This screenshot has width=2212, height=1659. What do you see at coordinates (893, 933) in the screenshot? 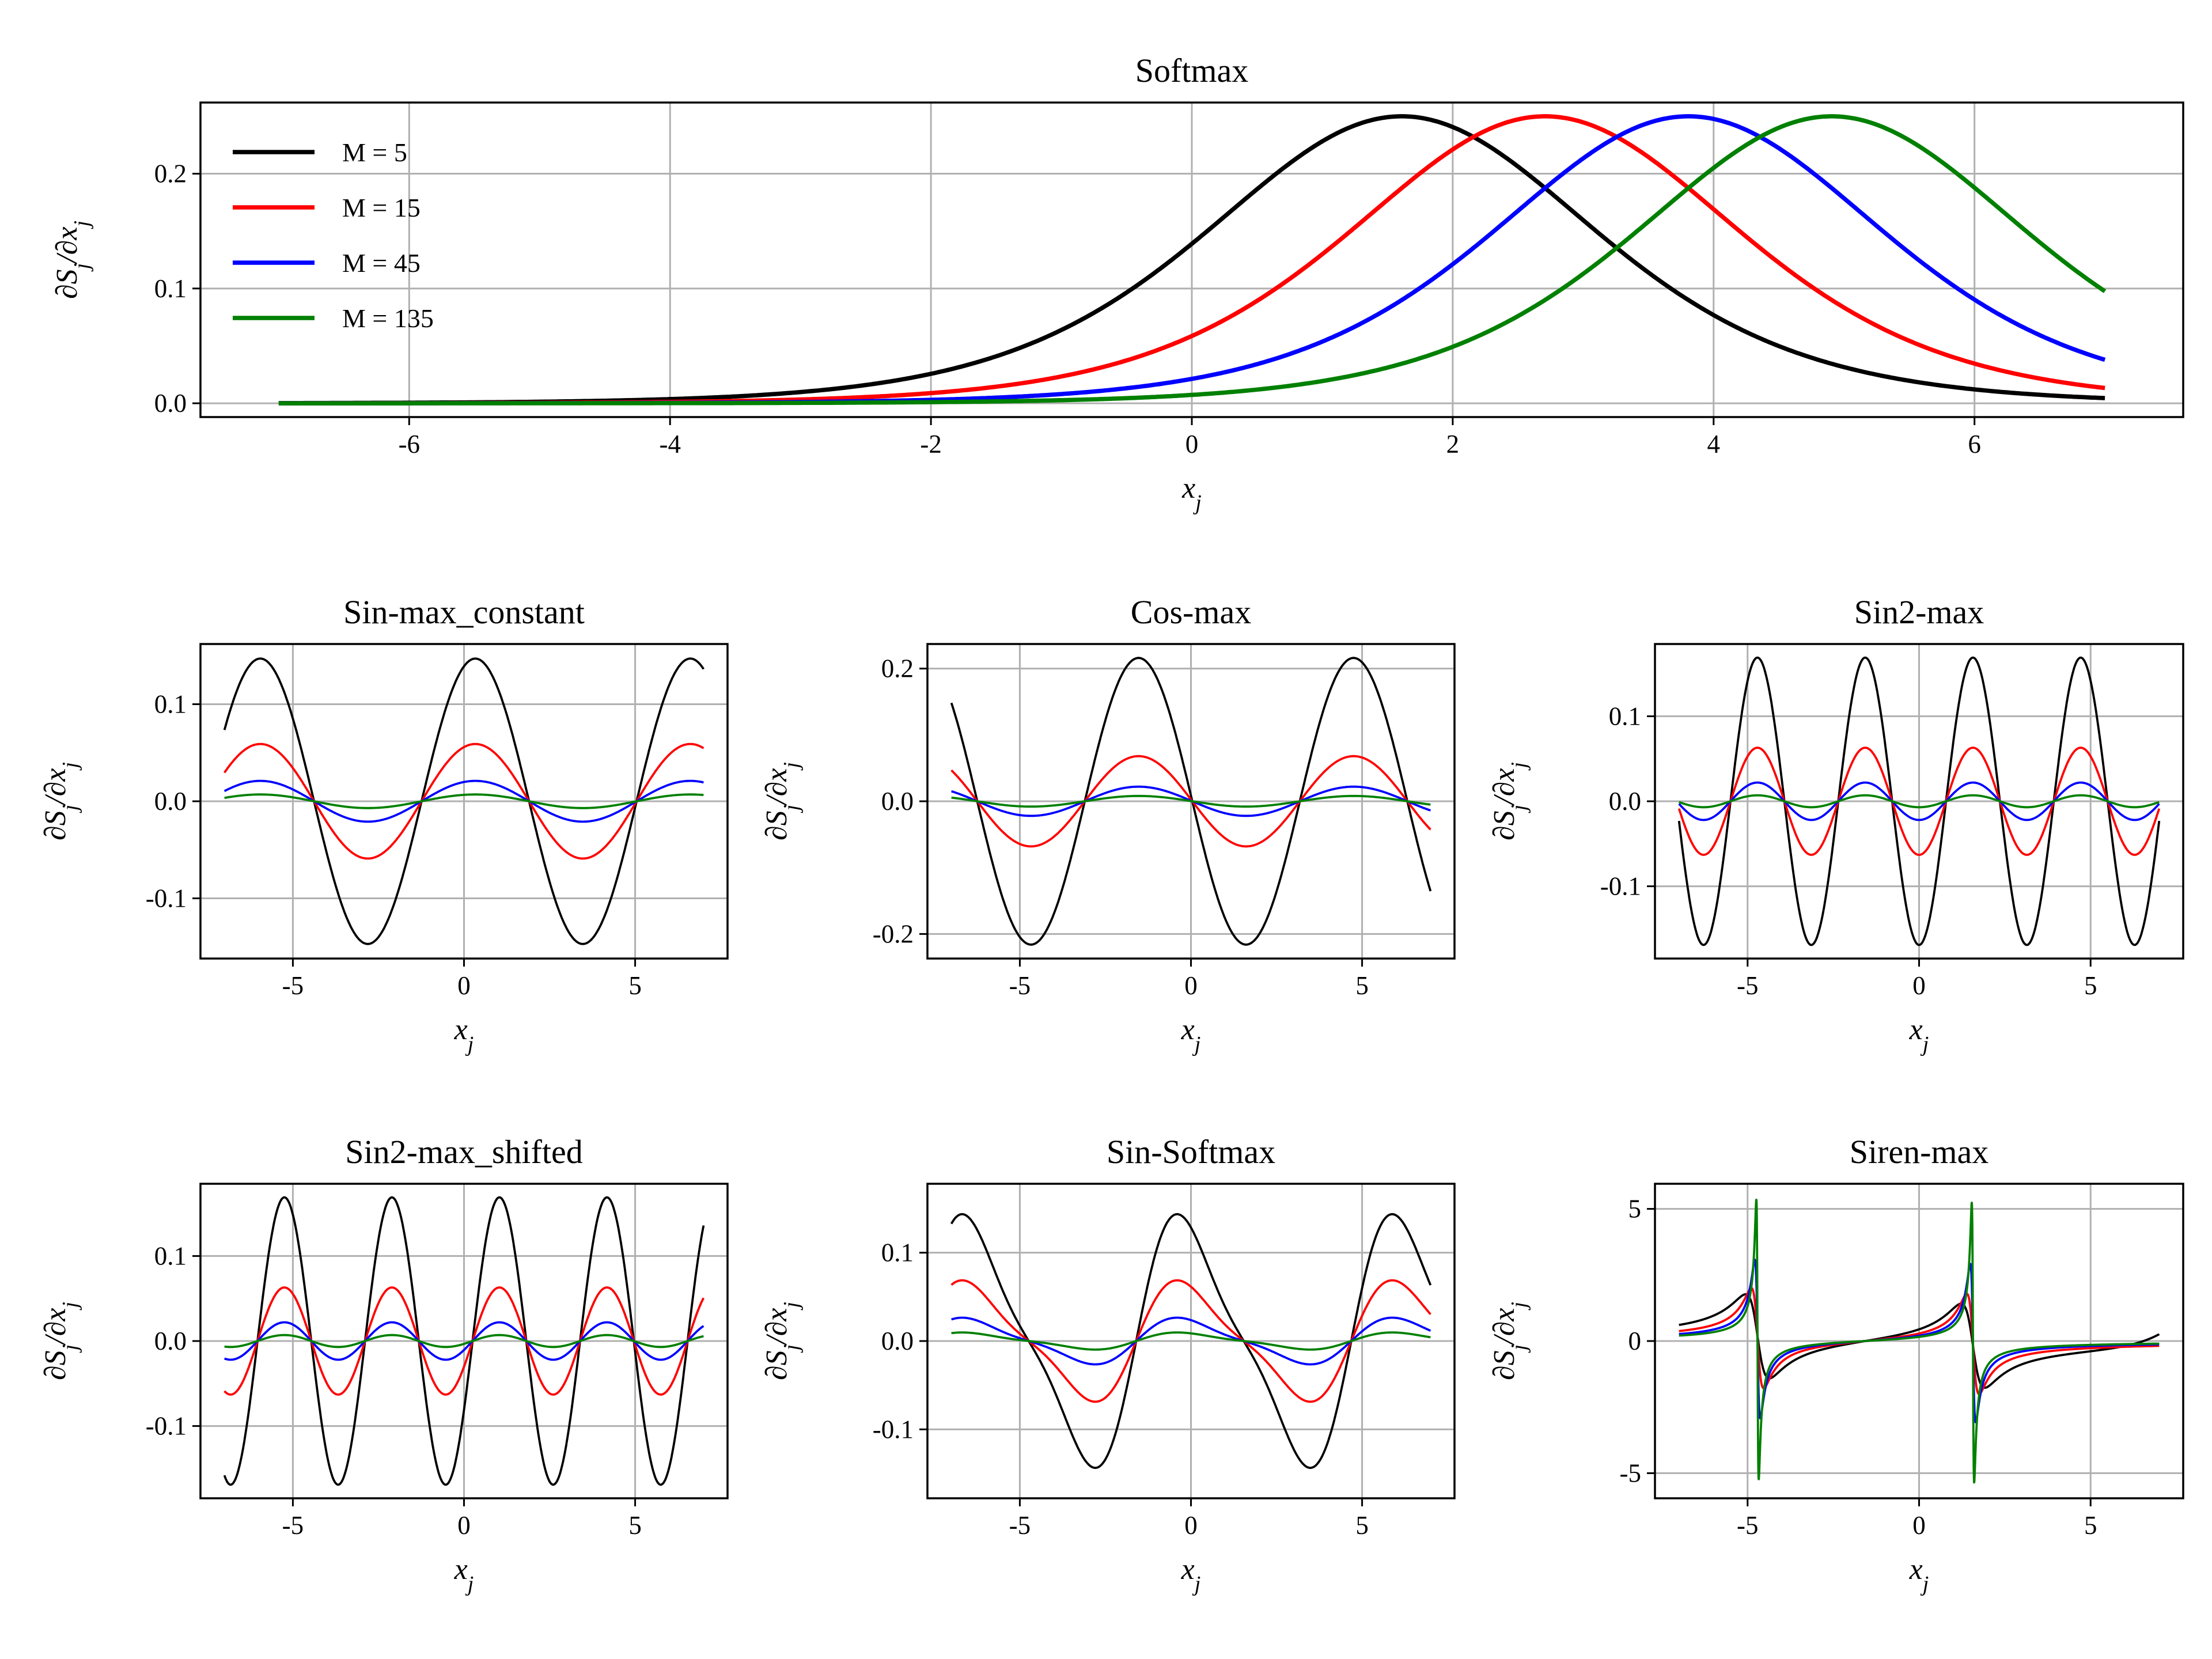
I see `y-tick-label: -0.2` at bounding box center [893, 933].